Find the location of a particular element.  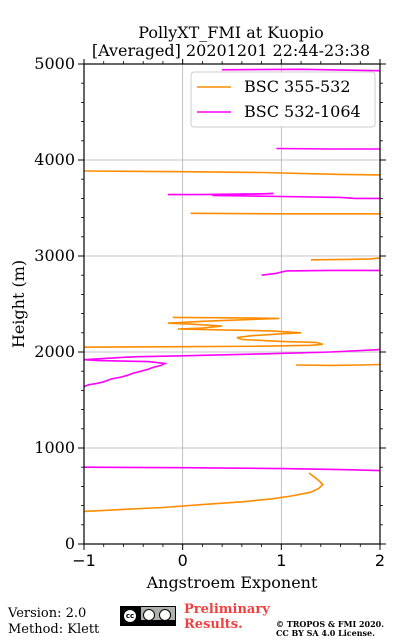

x-tick-label: −1 is located at coordinates (84, 560).